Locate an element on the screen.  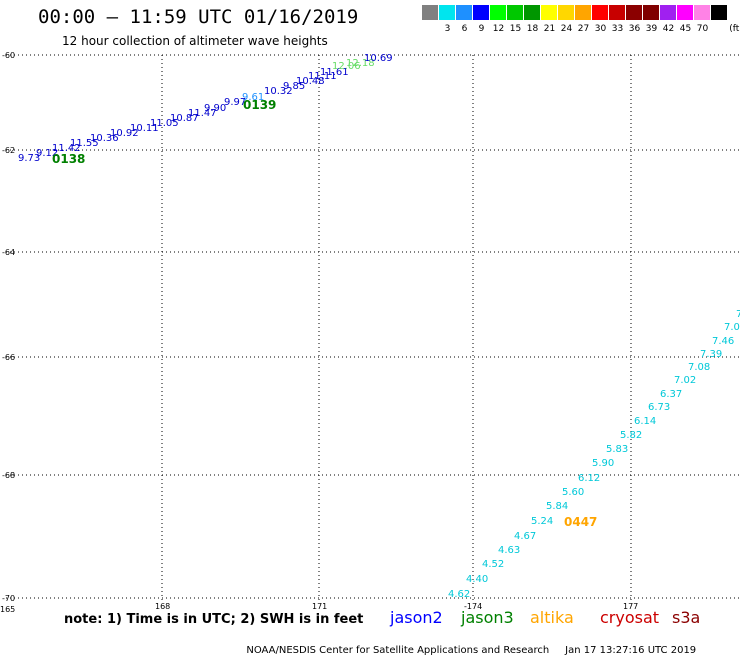
swh-value: 7.0 is located at coordinates (732, 327).